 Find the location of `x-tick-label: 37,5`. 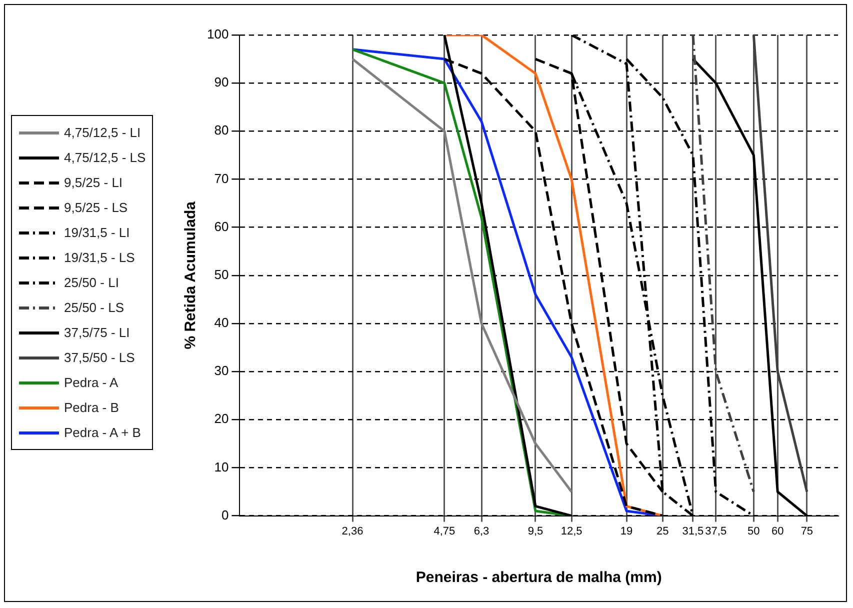

x-tick-label: 37,5 is located at coordinates (716, 531).